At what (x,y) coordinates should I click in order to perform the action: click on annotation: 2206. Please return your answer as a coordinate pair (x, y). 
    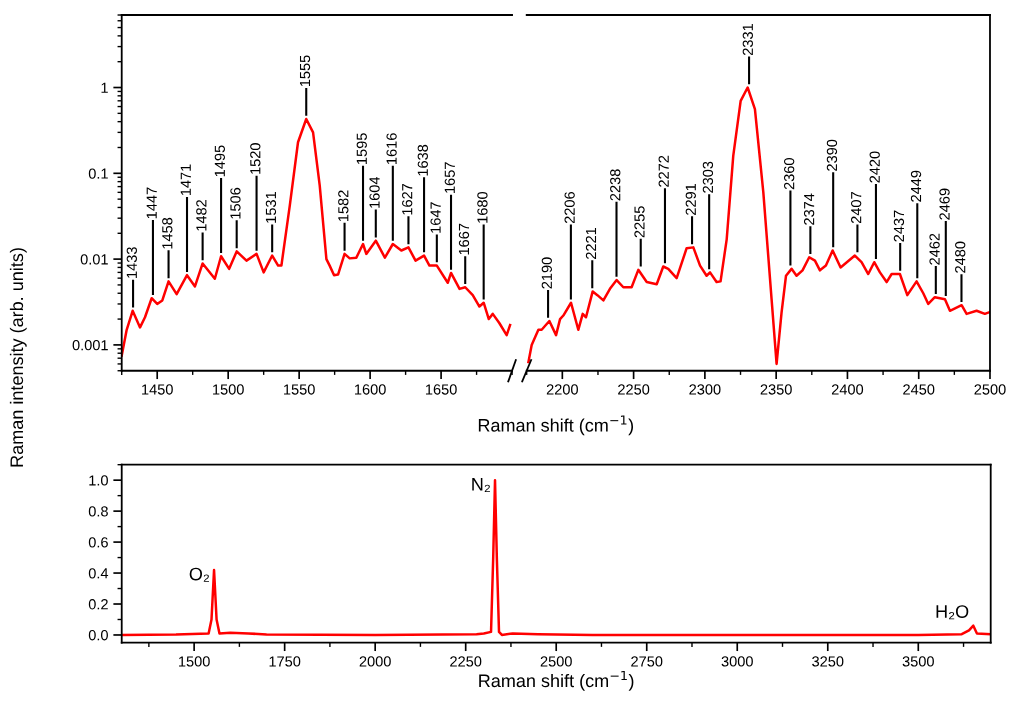
    Looking at the image, I should click on (569, 208).